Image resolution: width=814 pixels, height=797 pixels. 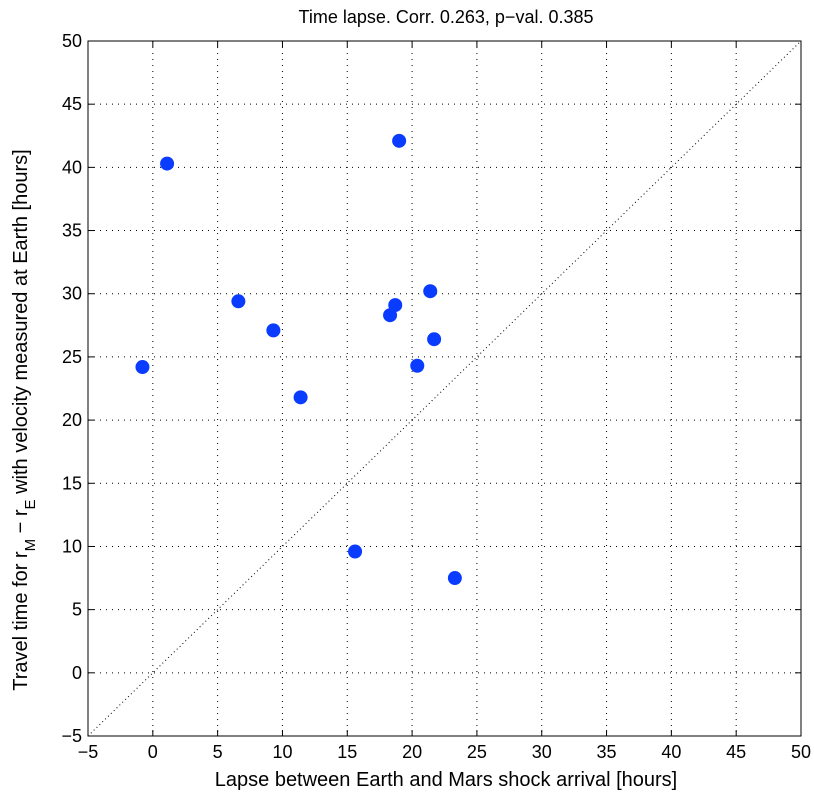 I want to click on x-tick-label: 0, so click(x=153, y=752).